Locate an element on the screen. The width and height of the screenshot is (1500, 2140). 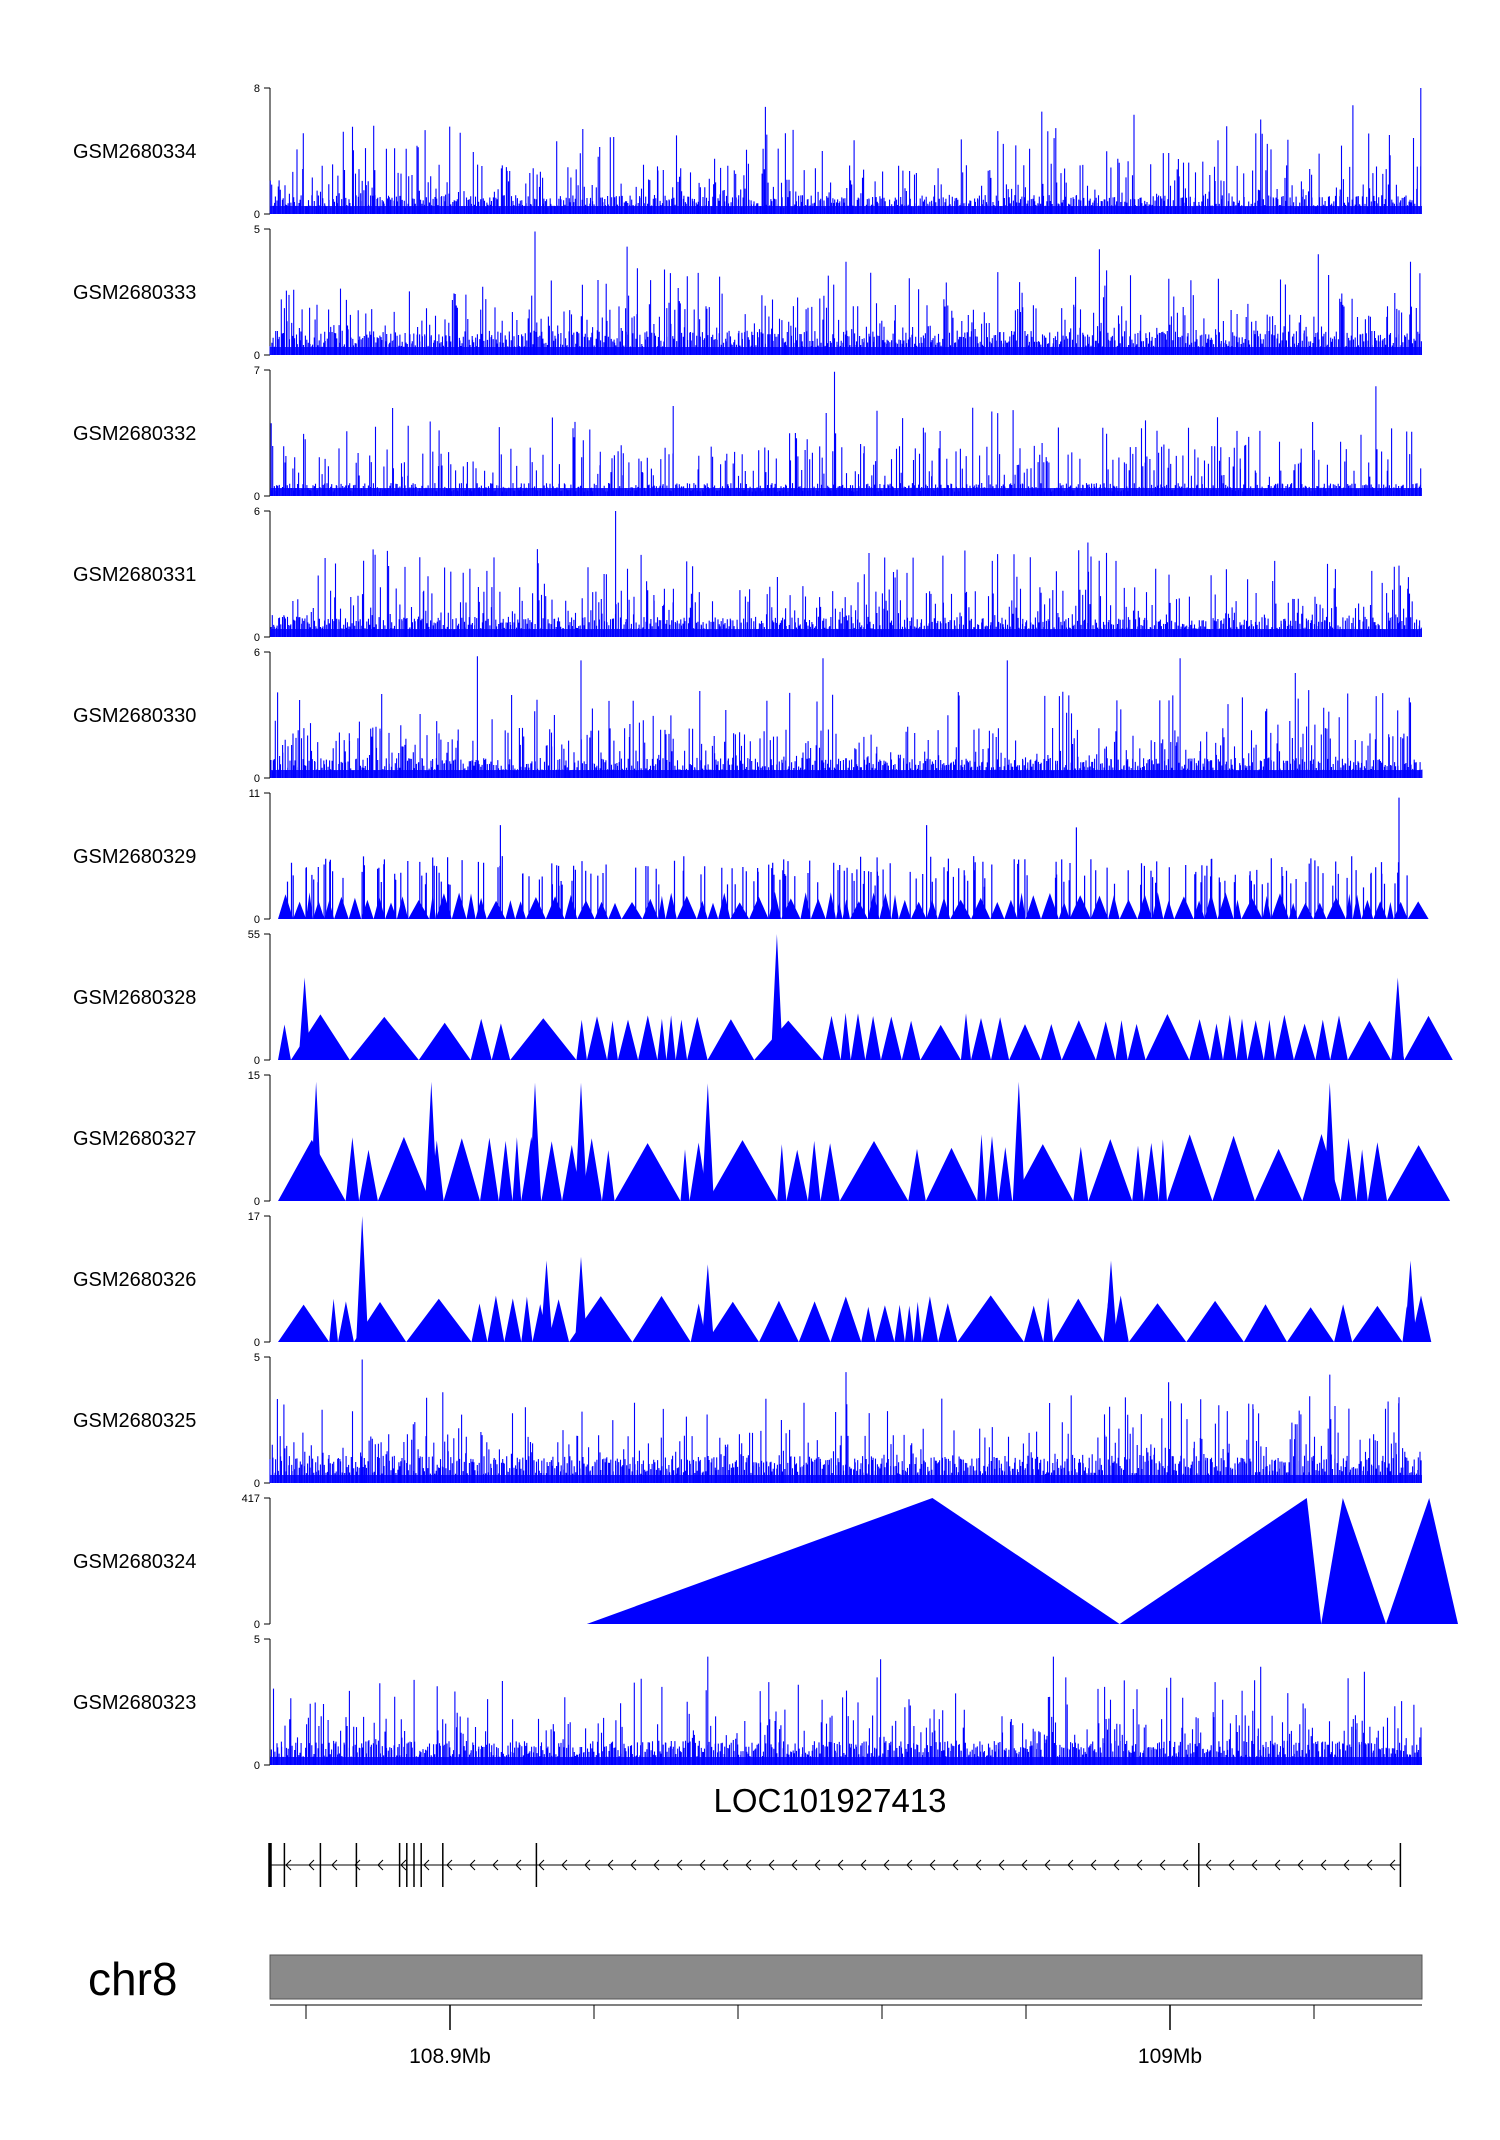
track-GSM2680326: GSM2680326 17 0 is located at coordinates (752, 1280).